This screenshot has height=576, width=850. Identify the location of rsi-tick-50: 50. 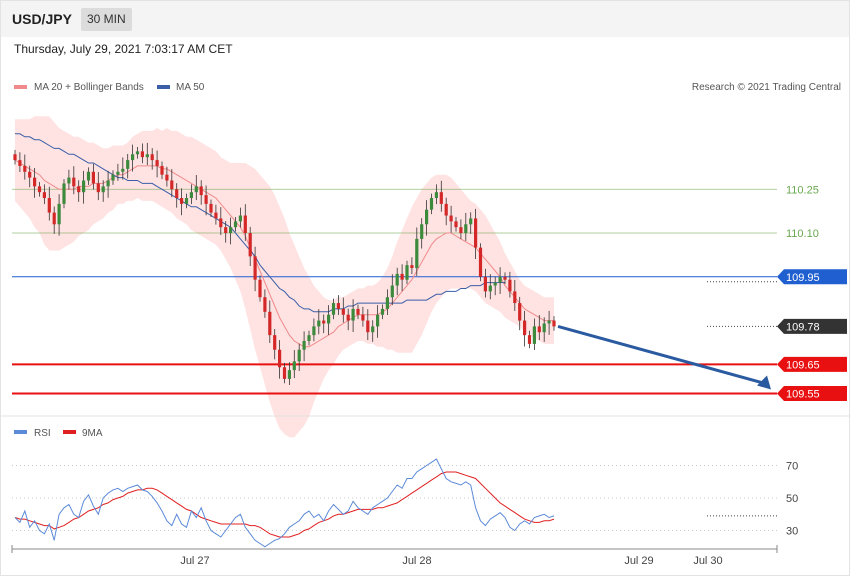
(792, 499).